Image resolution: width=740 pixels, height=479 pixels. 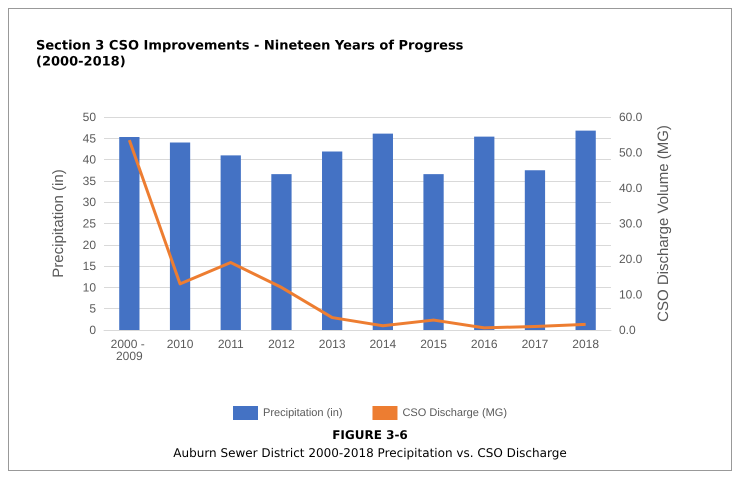 What do you see at coordinates (383, 344) in the screenshot?
I see `x-tick-label: 2014` at bounding box center [383, 344].